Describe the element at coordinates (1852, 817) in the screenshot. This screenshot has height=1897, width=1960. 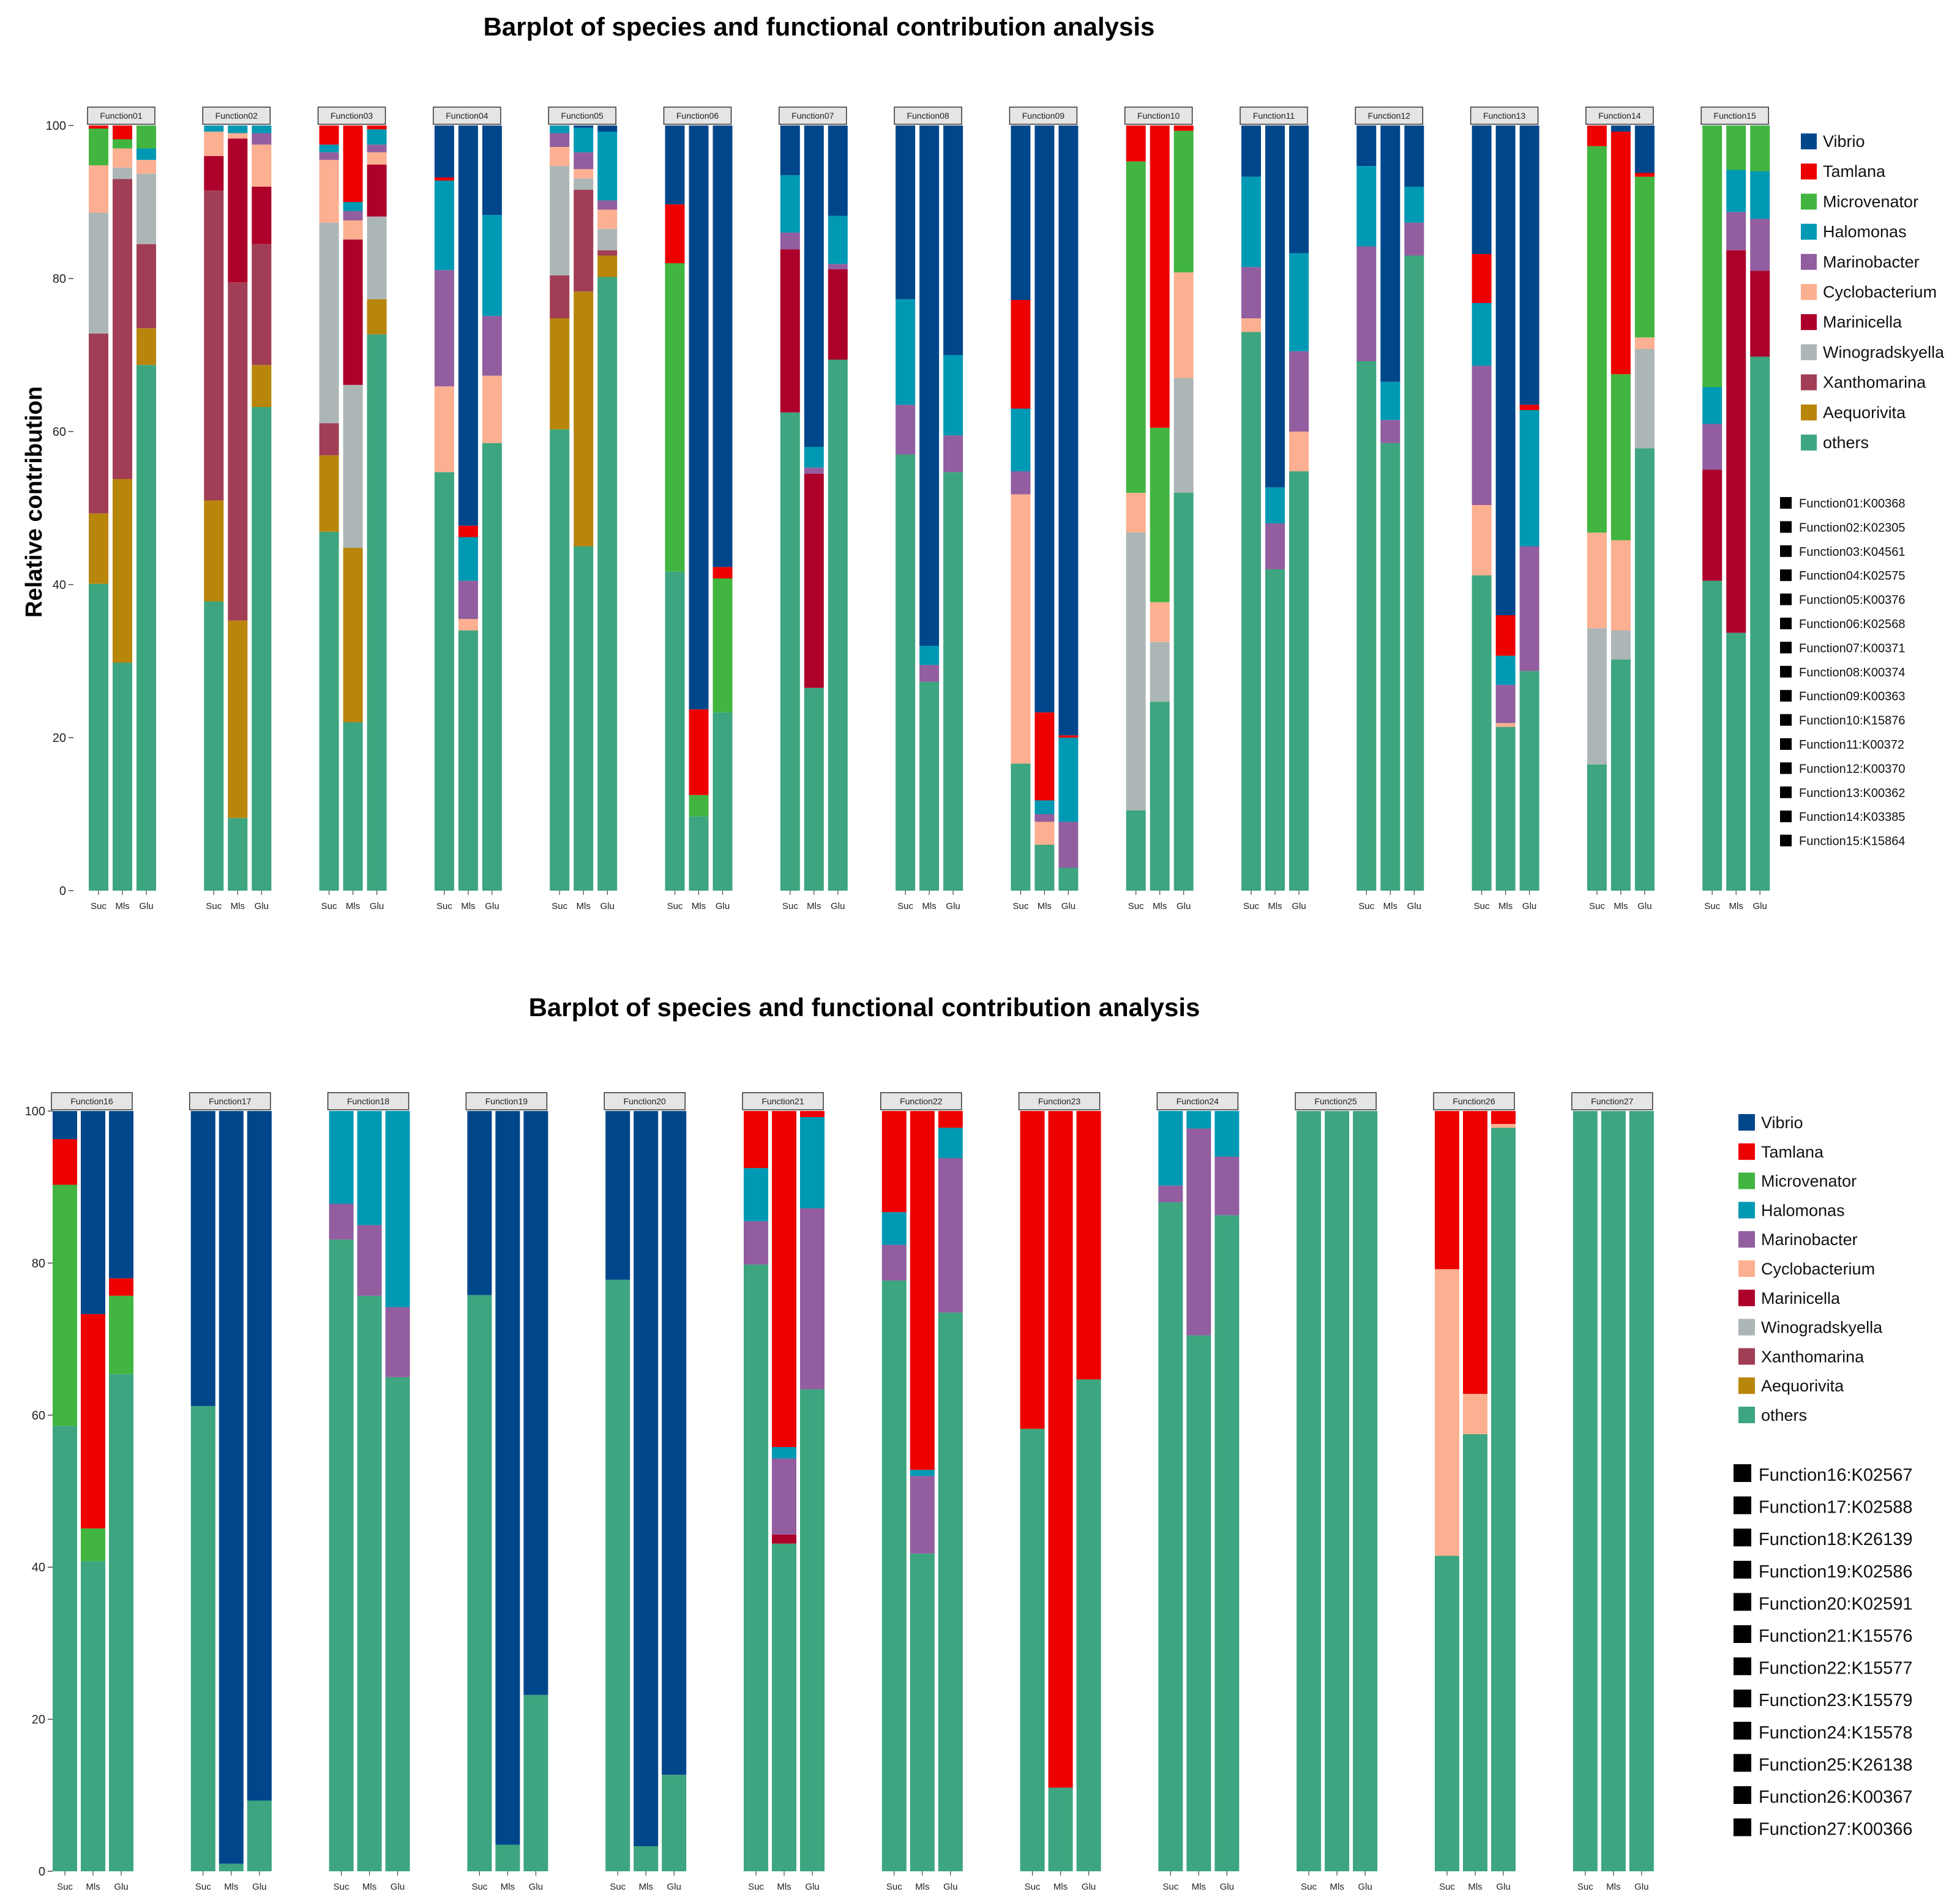
I see `function-legend-label: Function14:K03385` at that location.